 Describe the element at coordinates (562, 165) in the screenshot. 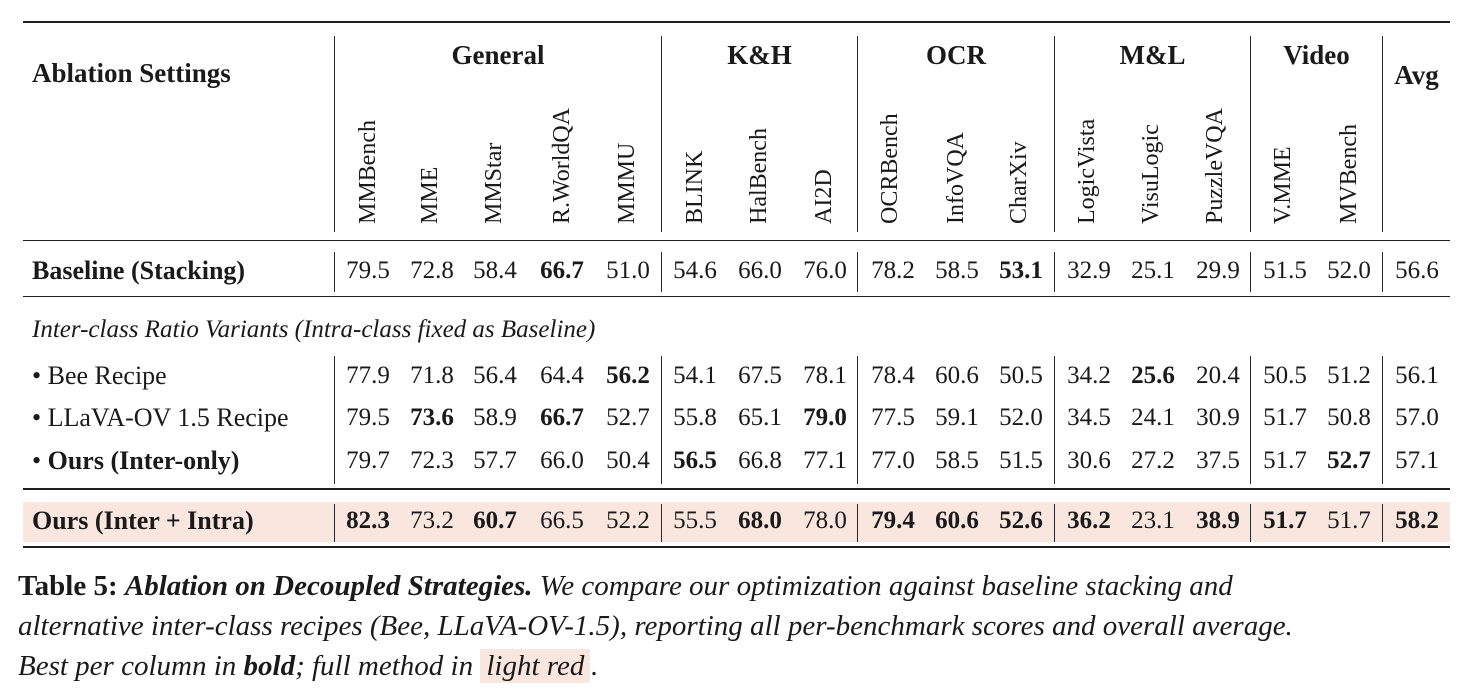

I see `col-header-rworldqa: R.WorldQA` at that location.